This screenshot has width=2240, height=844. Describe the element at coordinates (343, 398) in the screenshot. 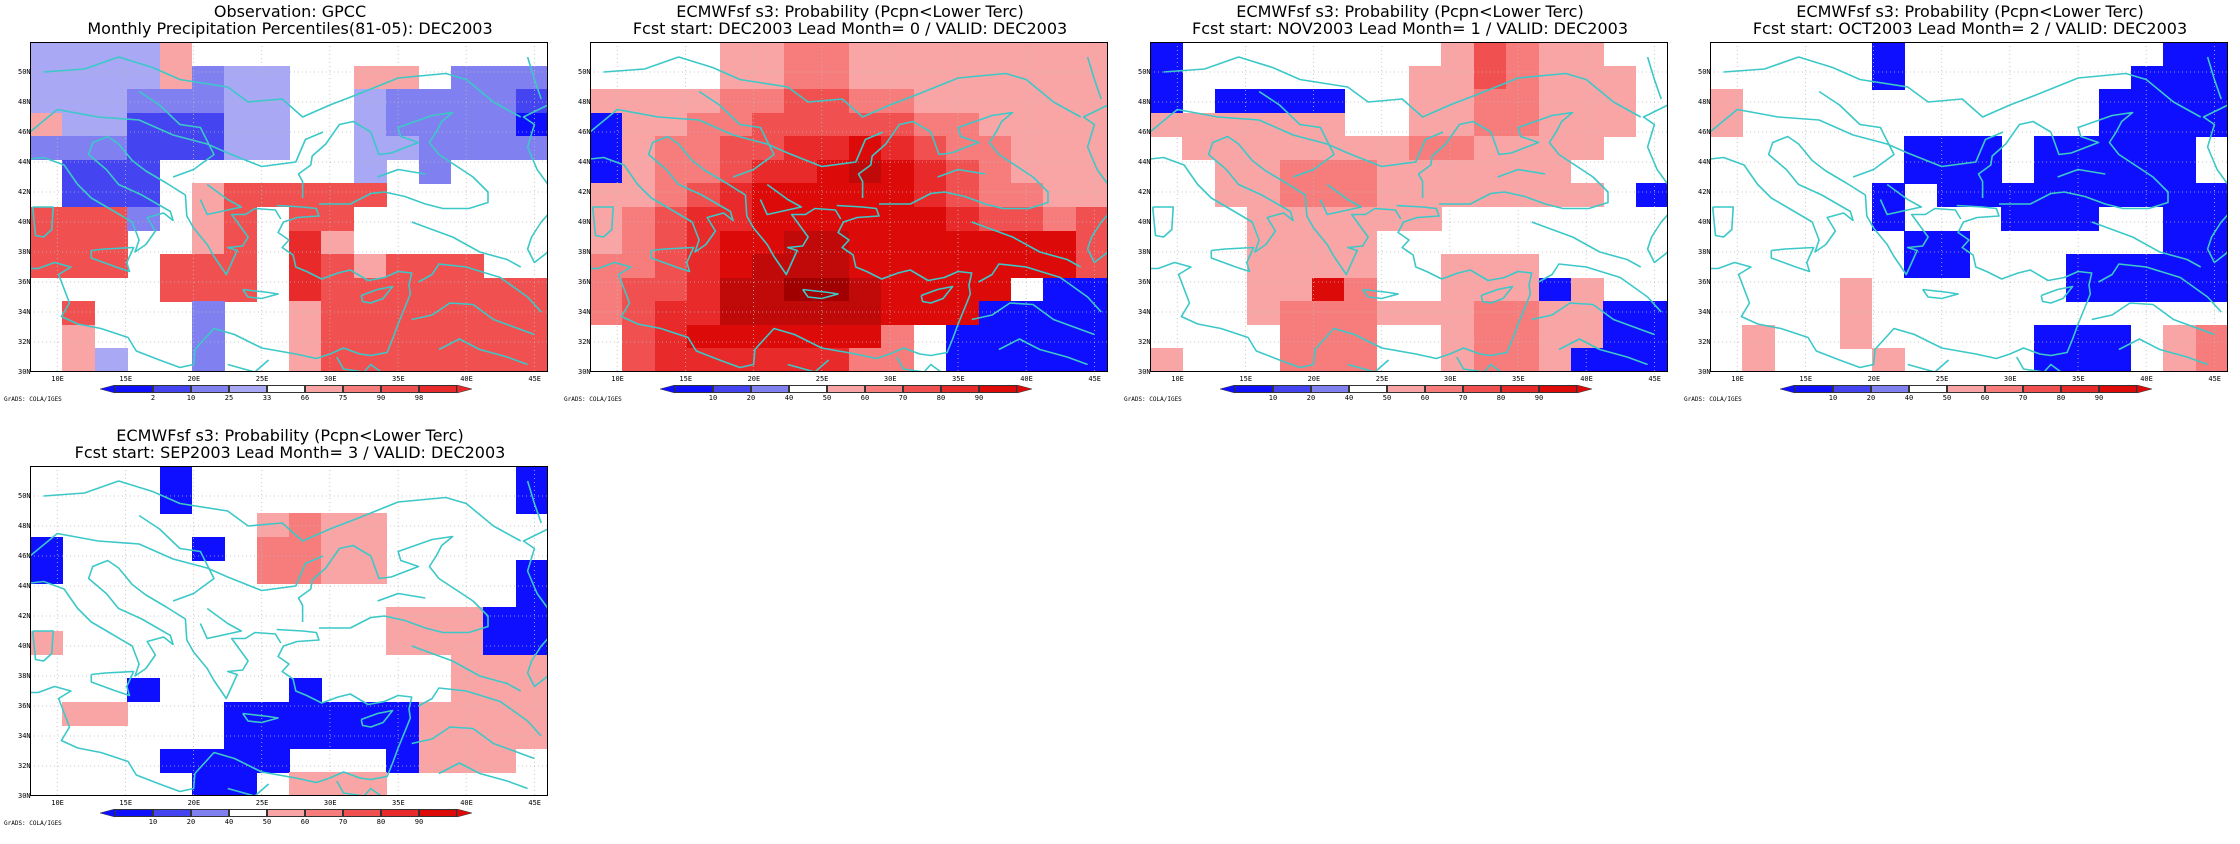

I see `colorbar-label: 75` at that location.